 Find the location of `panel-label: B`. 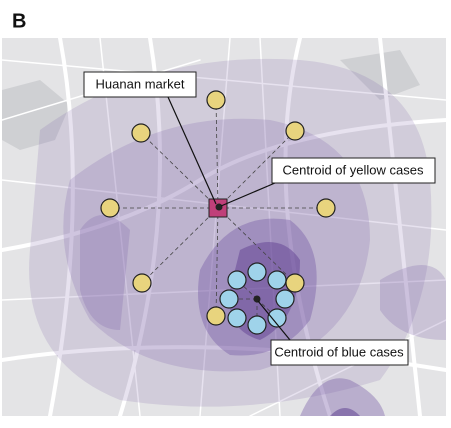

panel-label: B is located at coordinates (19, 21).